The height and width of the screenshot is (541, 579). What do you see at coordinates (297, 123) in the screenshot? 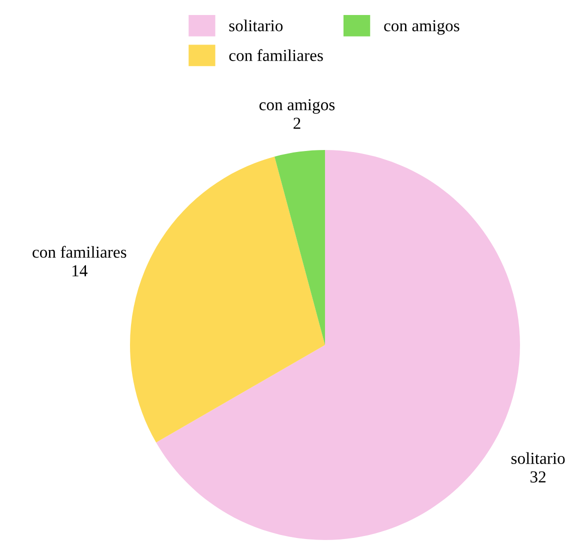
I see `data-label: 2` at bounding box center [297, 123].